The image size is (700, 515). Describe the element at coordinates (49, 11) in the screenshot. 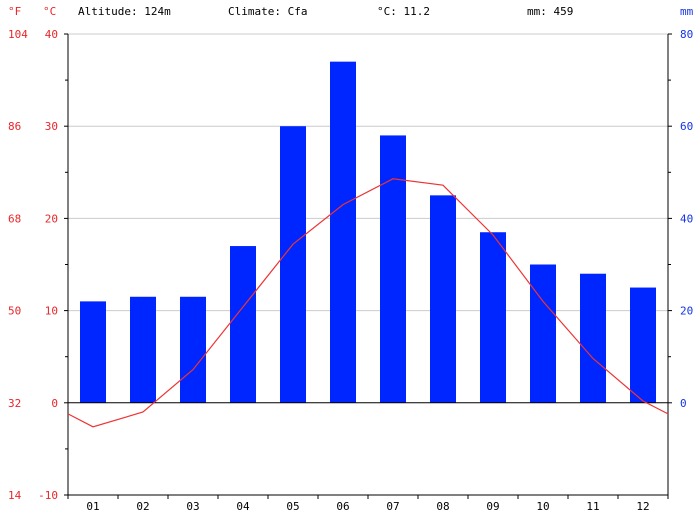

I see `celsius-unit-label: °C` at that location.